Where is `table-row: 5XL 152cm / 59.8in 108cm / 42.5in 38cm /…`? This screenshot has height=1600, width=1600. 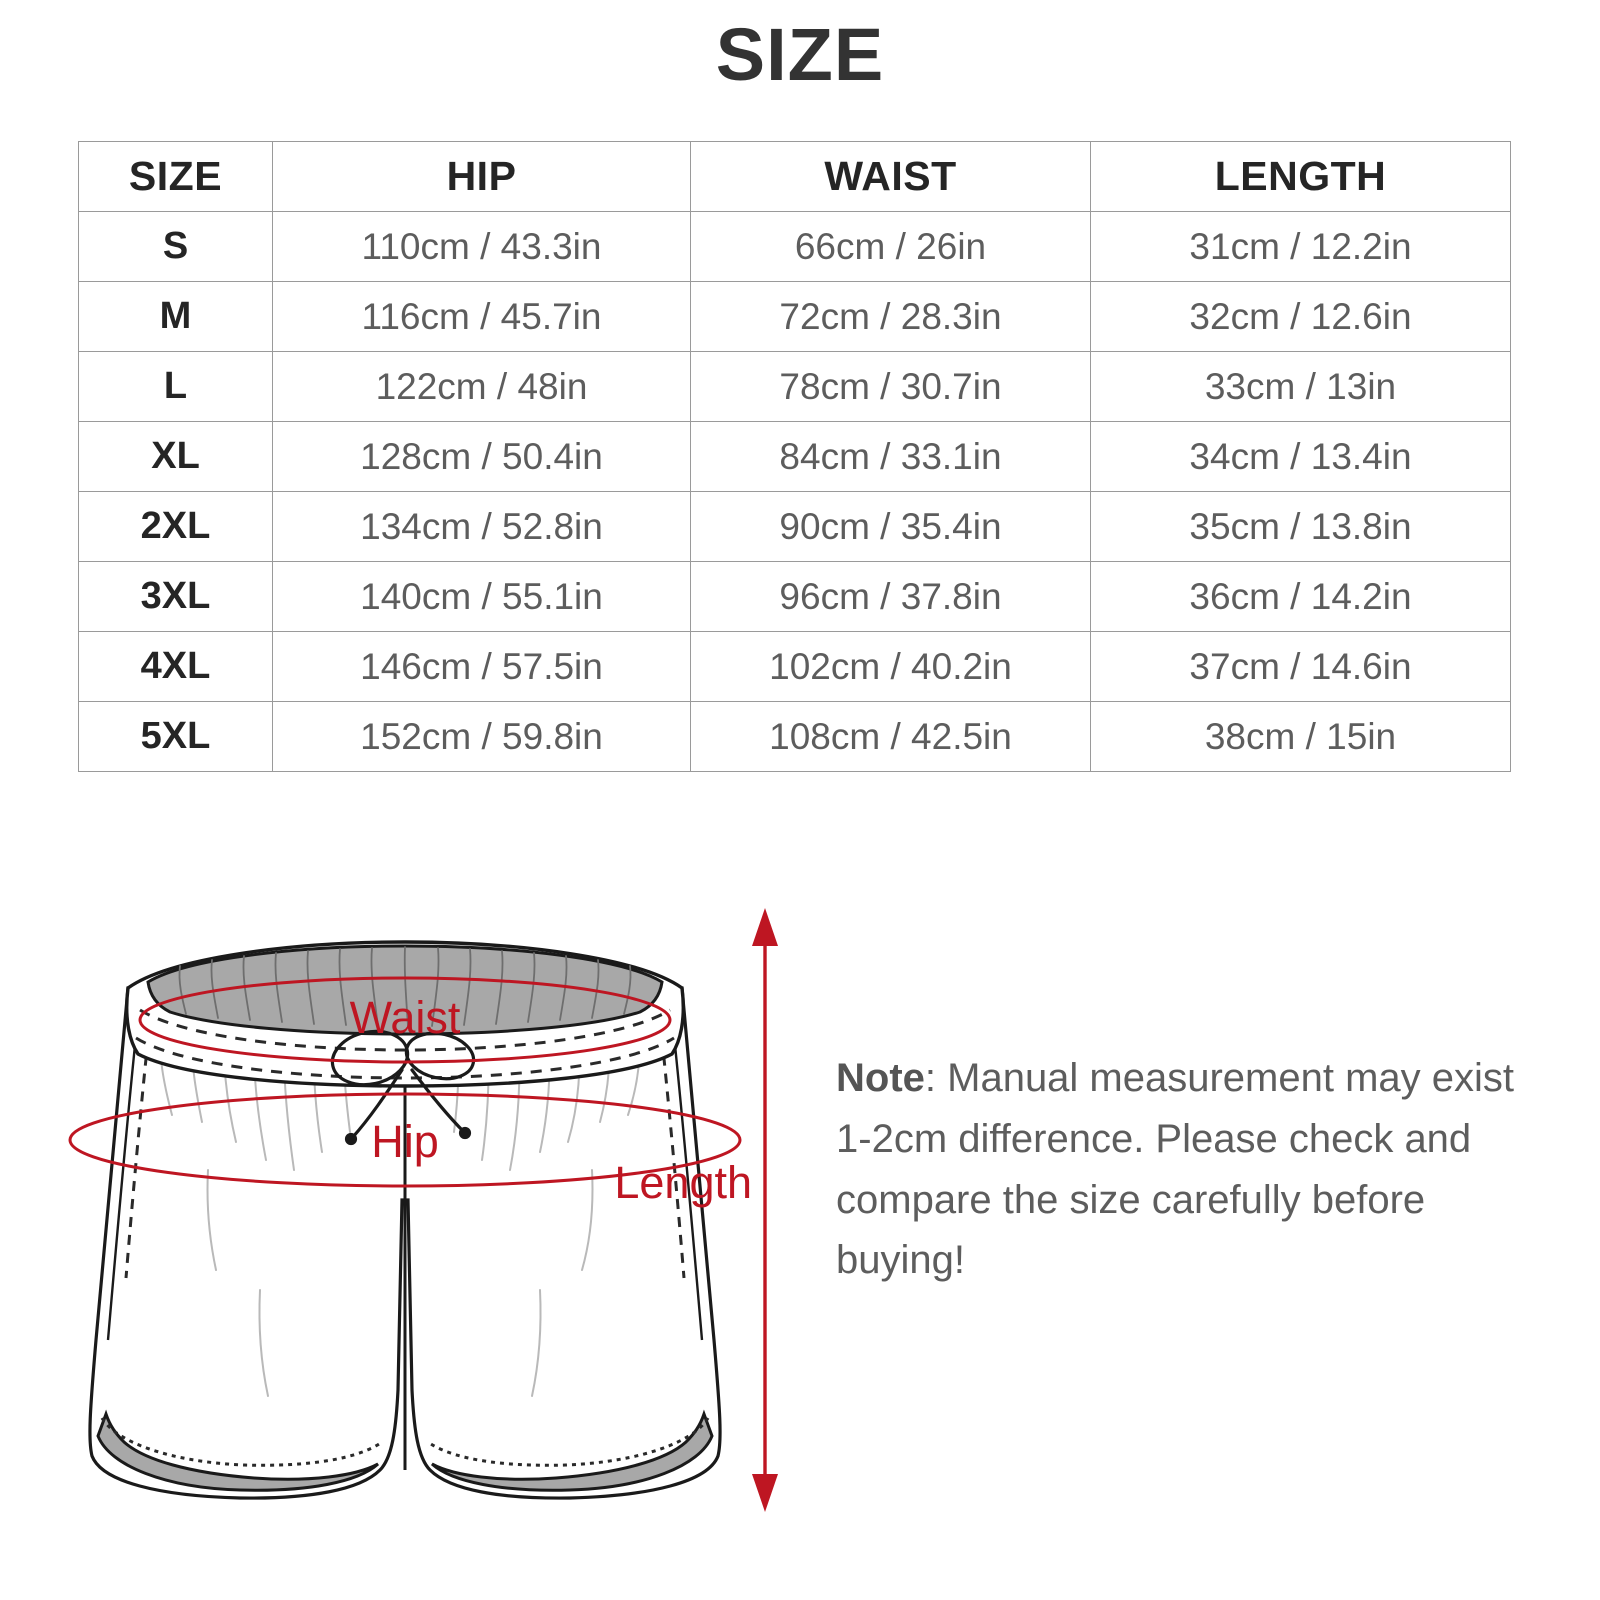 table-row: 5XL 152cm / 59.8in 108cm / 42.5in 38cm /… is located at coordinates (794, 736).